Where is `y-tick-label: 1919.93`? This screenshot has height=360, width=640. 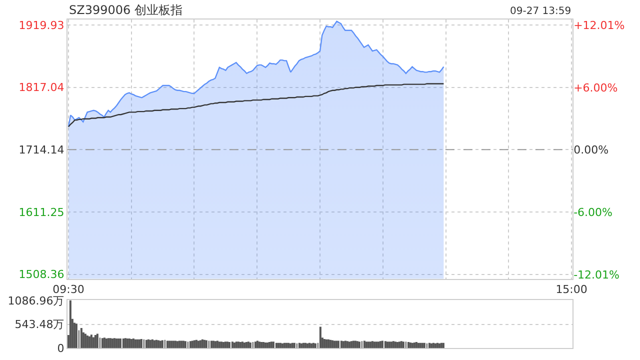
y-tick-label: 1919.93 is located at coordinates (41, 25).